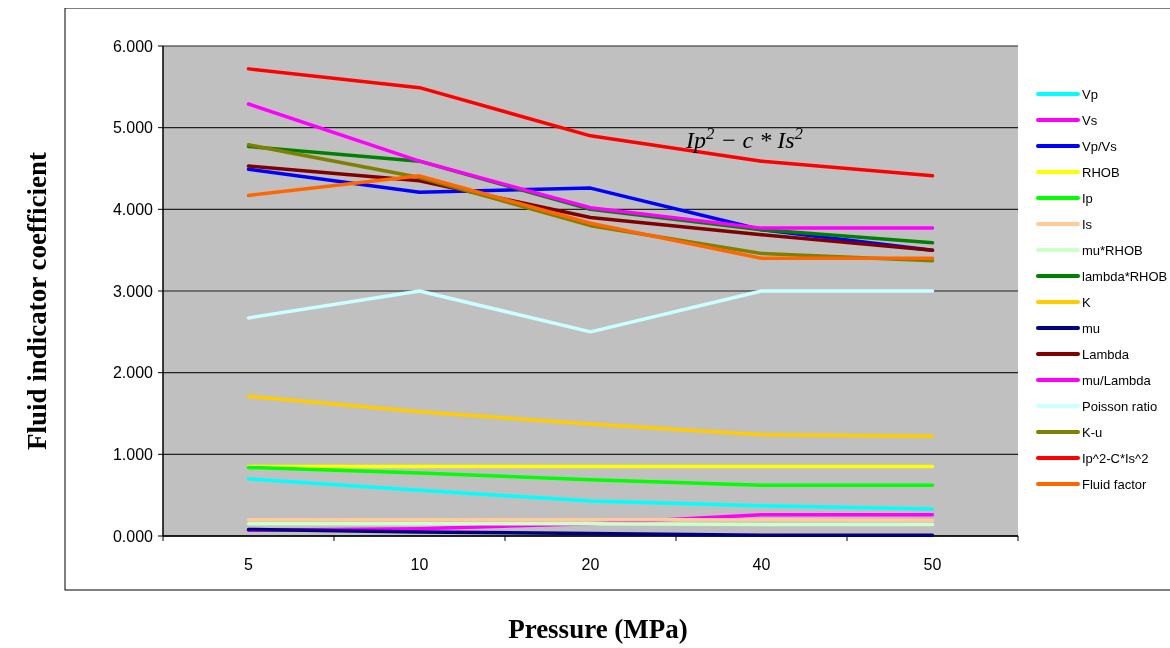 This screenshot has width=1170, height=648. Describe the element at coordinates (1086, 302) in the screenshot. I see `legend-label: K` at that location.